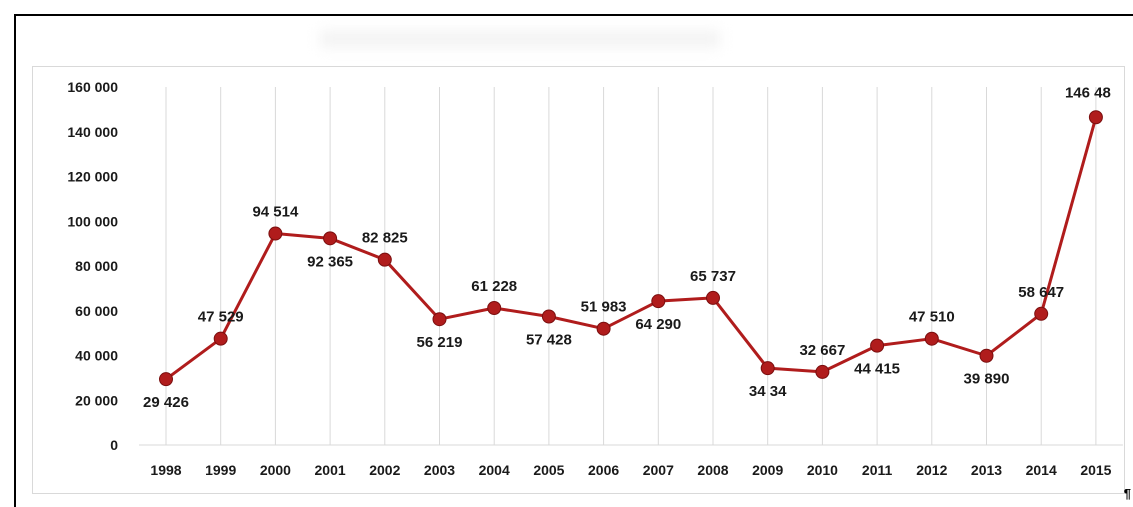 The height and width of the screenshot is (507, 1133). What do you see at coordinates (768, 391) in the screenshot?
I see `data-label-2009: 34 34` at bounding box center [768, 391].